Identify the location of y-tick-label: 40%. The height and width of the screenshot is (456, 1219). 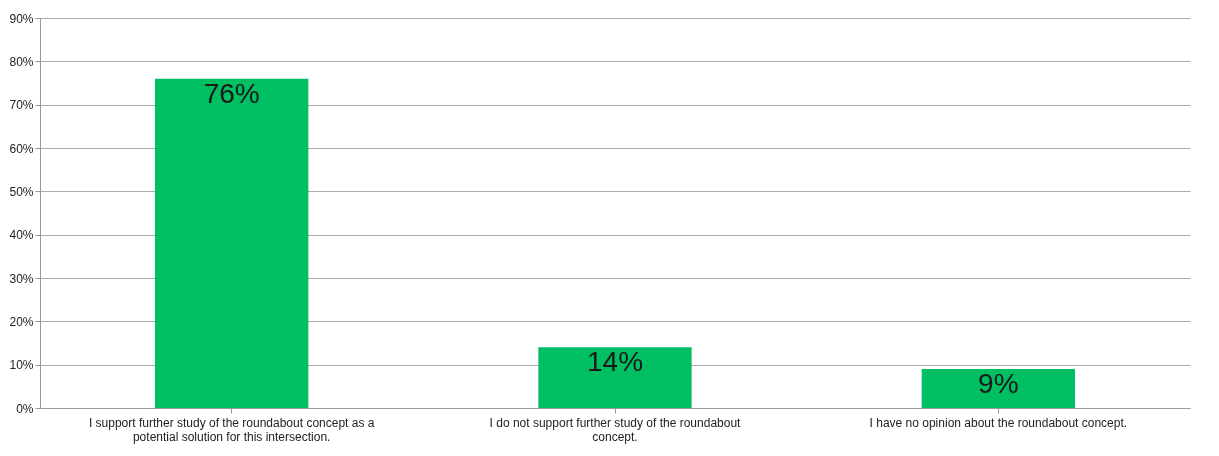
(21, 235).